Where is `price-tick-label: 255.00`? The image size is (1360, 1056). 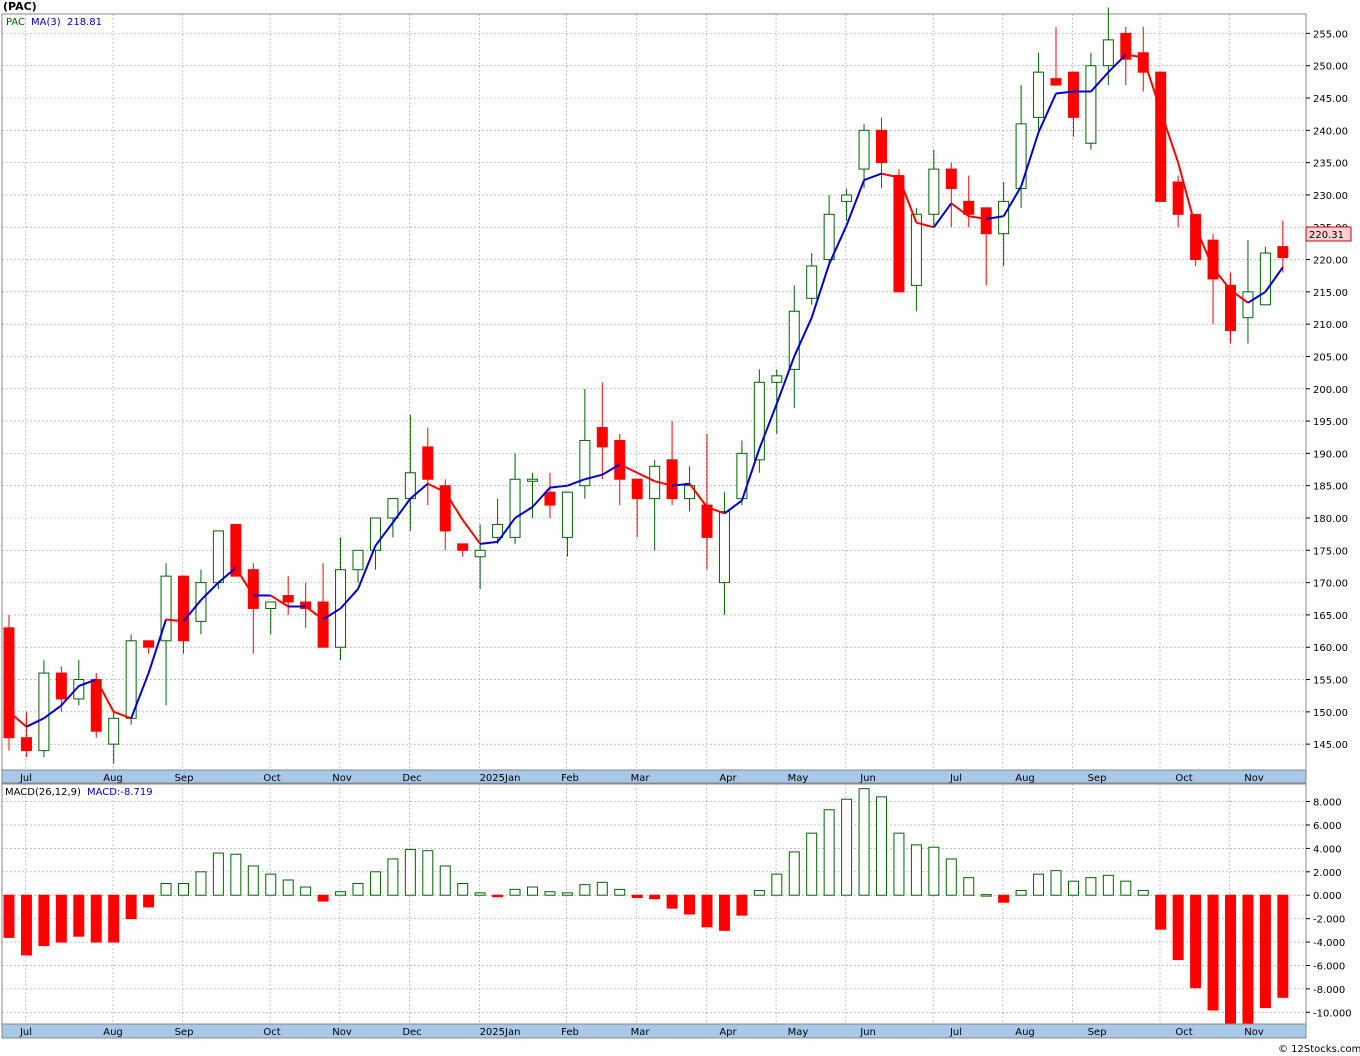
price-tick-label: 255.00 is located at coordinates (1330, 34).